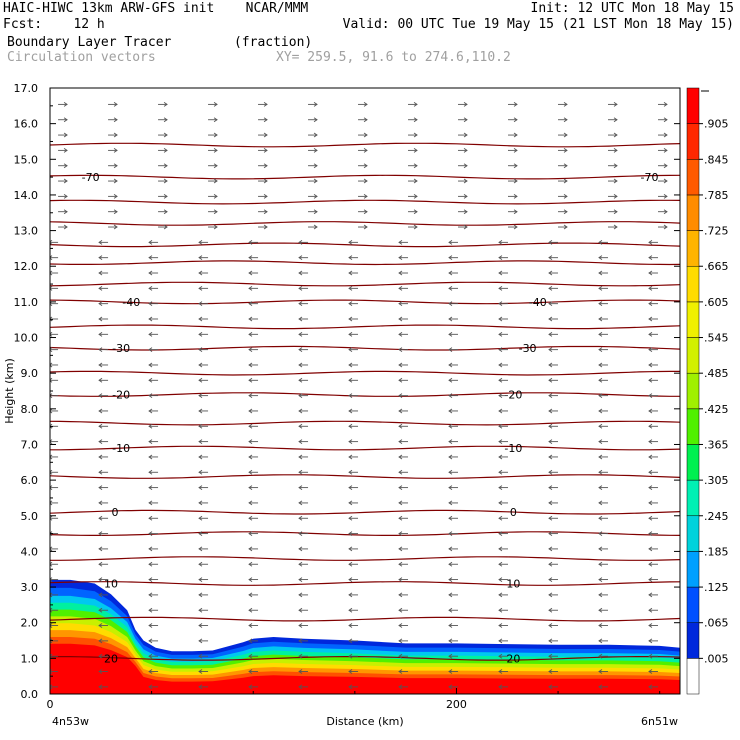  What do you see at coordinates (115, 512) in the screenshot?
I see `contour-label: 0` at bounding box center [115, 512].